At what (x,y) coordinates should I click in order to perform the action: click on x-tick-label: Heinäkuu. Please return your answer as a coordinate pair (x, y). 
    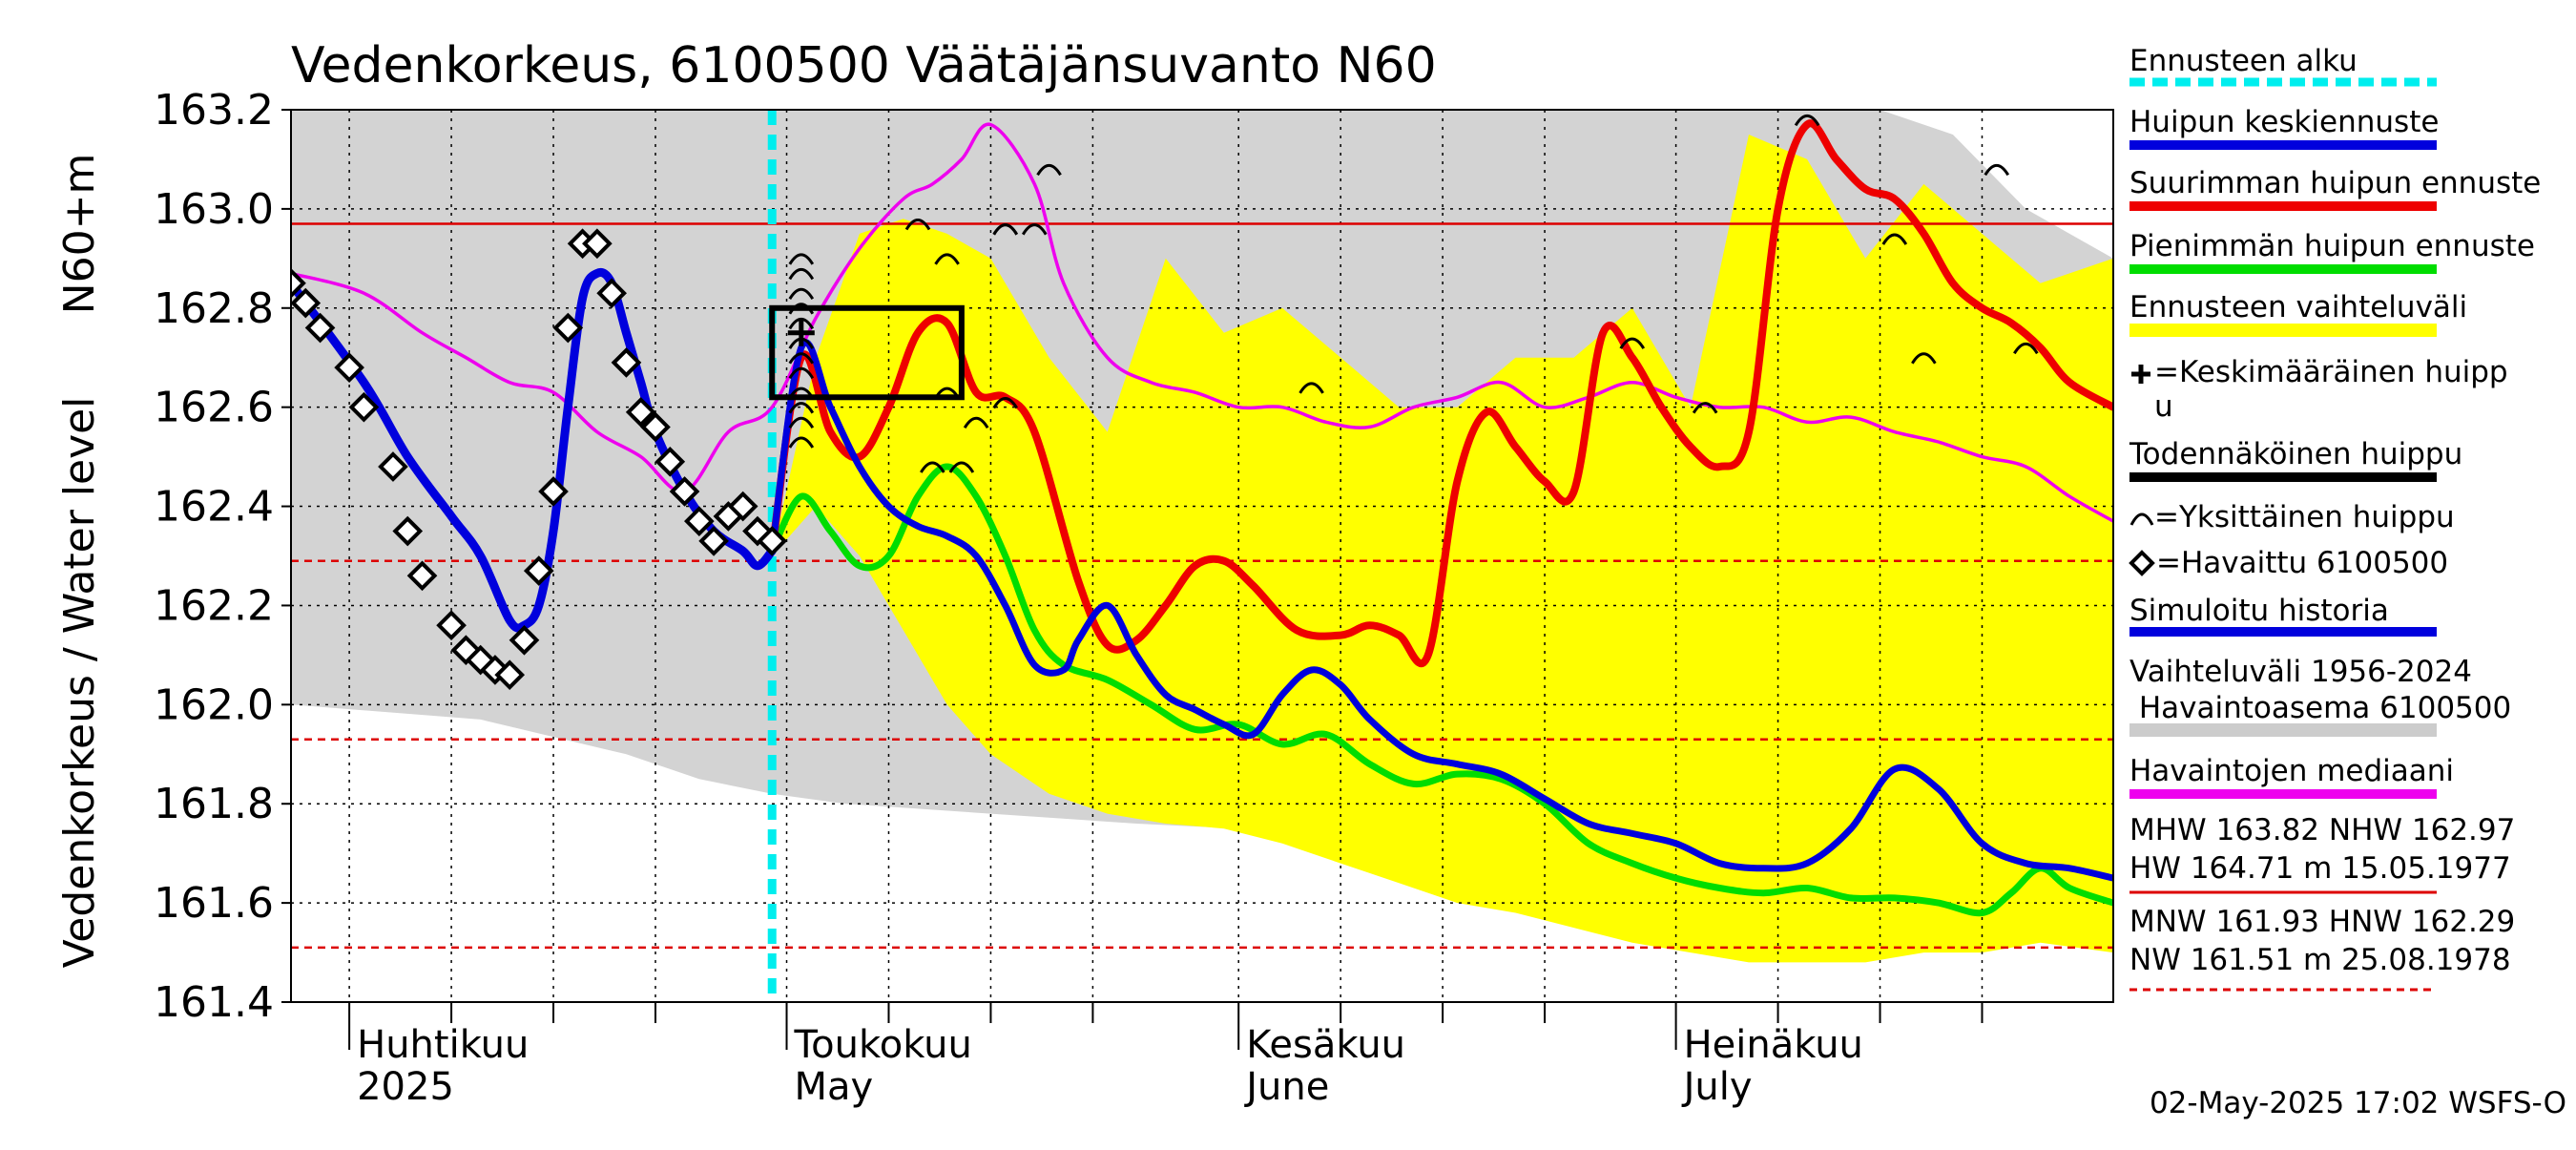
    Looking at the image, I should click on (1773, 1045).